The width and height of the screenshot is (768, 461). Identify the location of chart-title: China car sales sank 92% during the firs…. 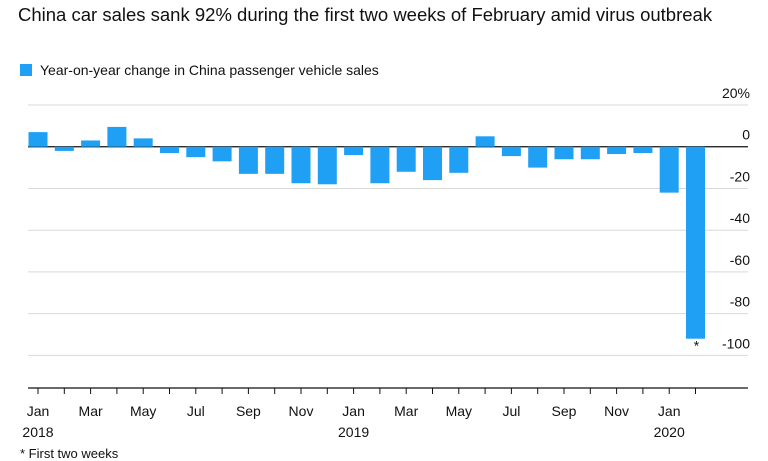
(365, 14).